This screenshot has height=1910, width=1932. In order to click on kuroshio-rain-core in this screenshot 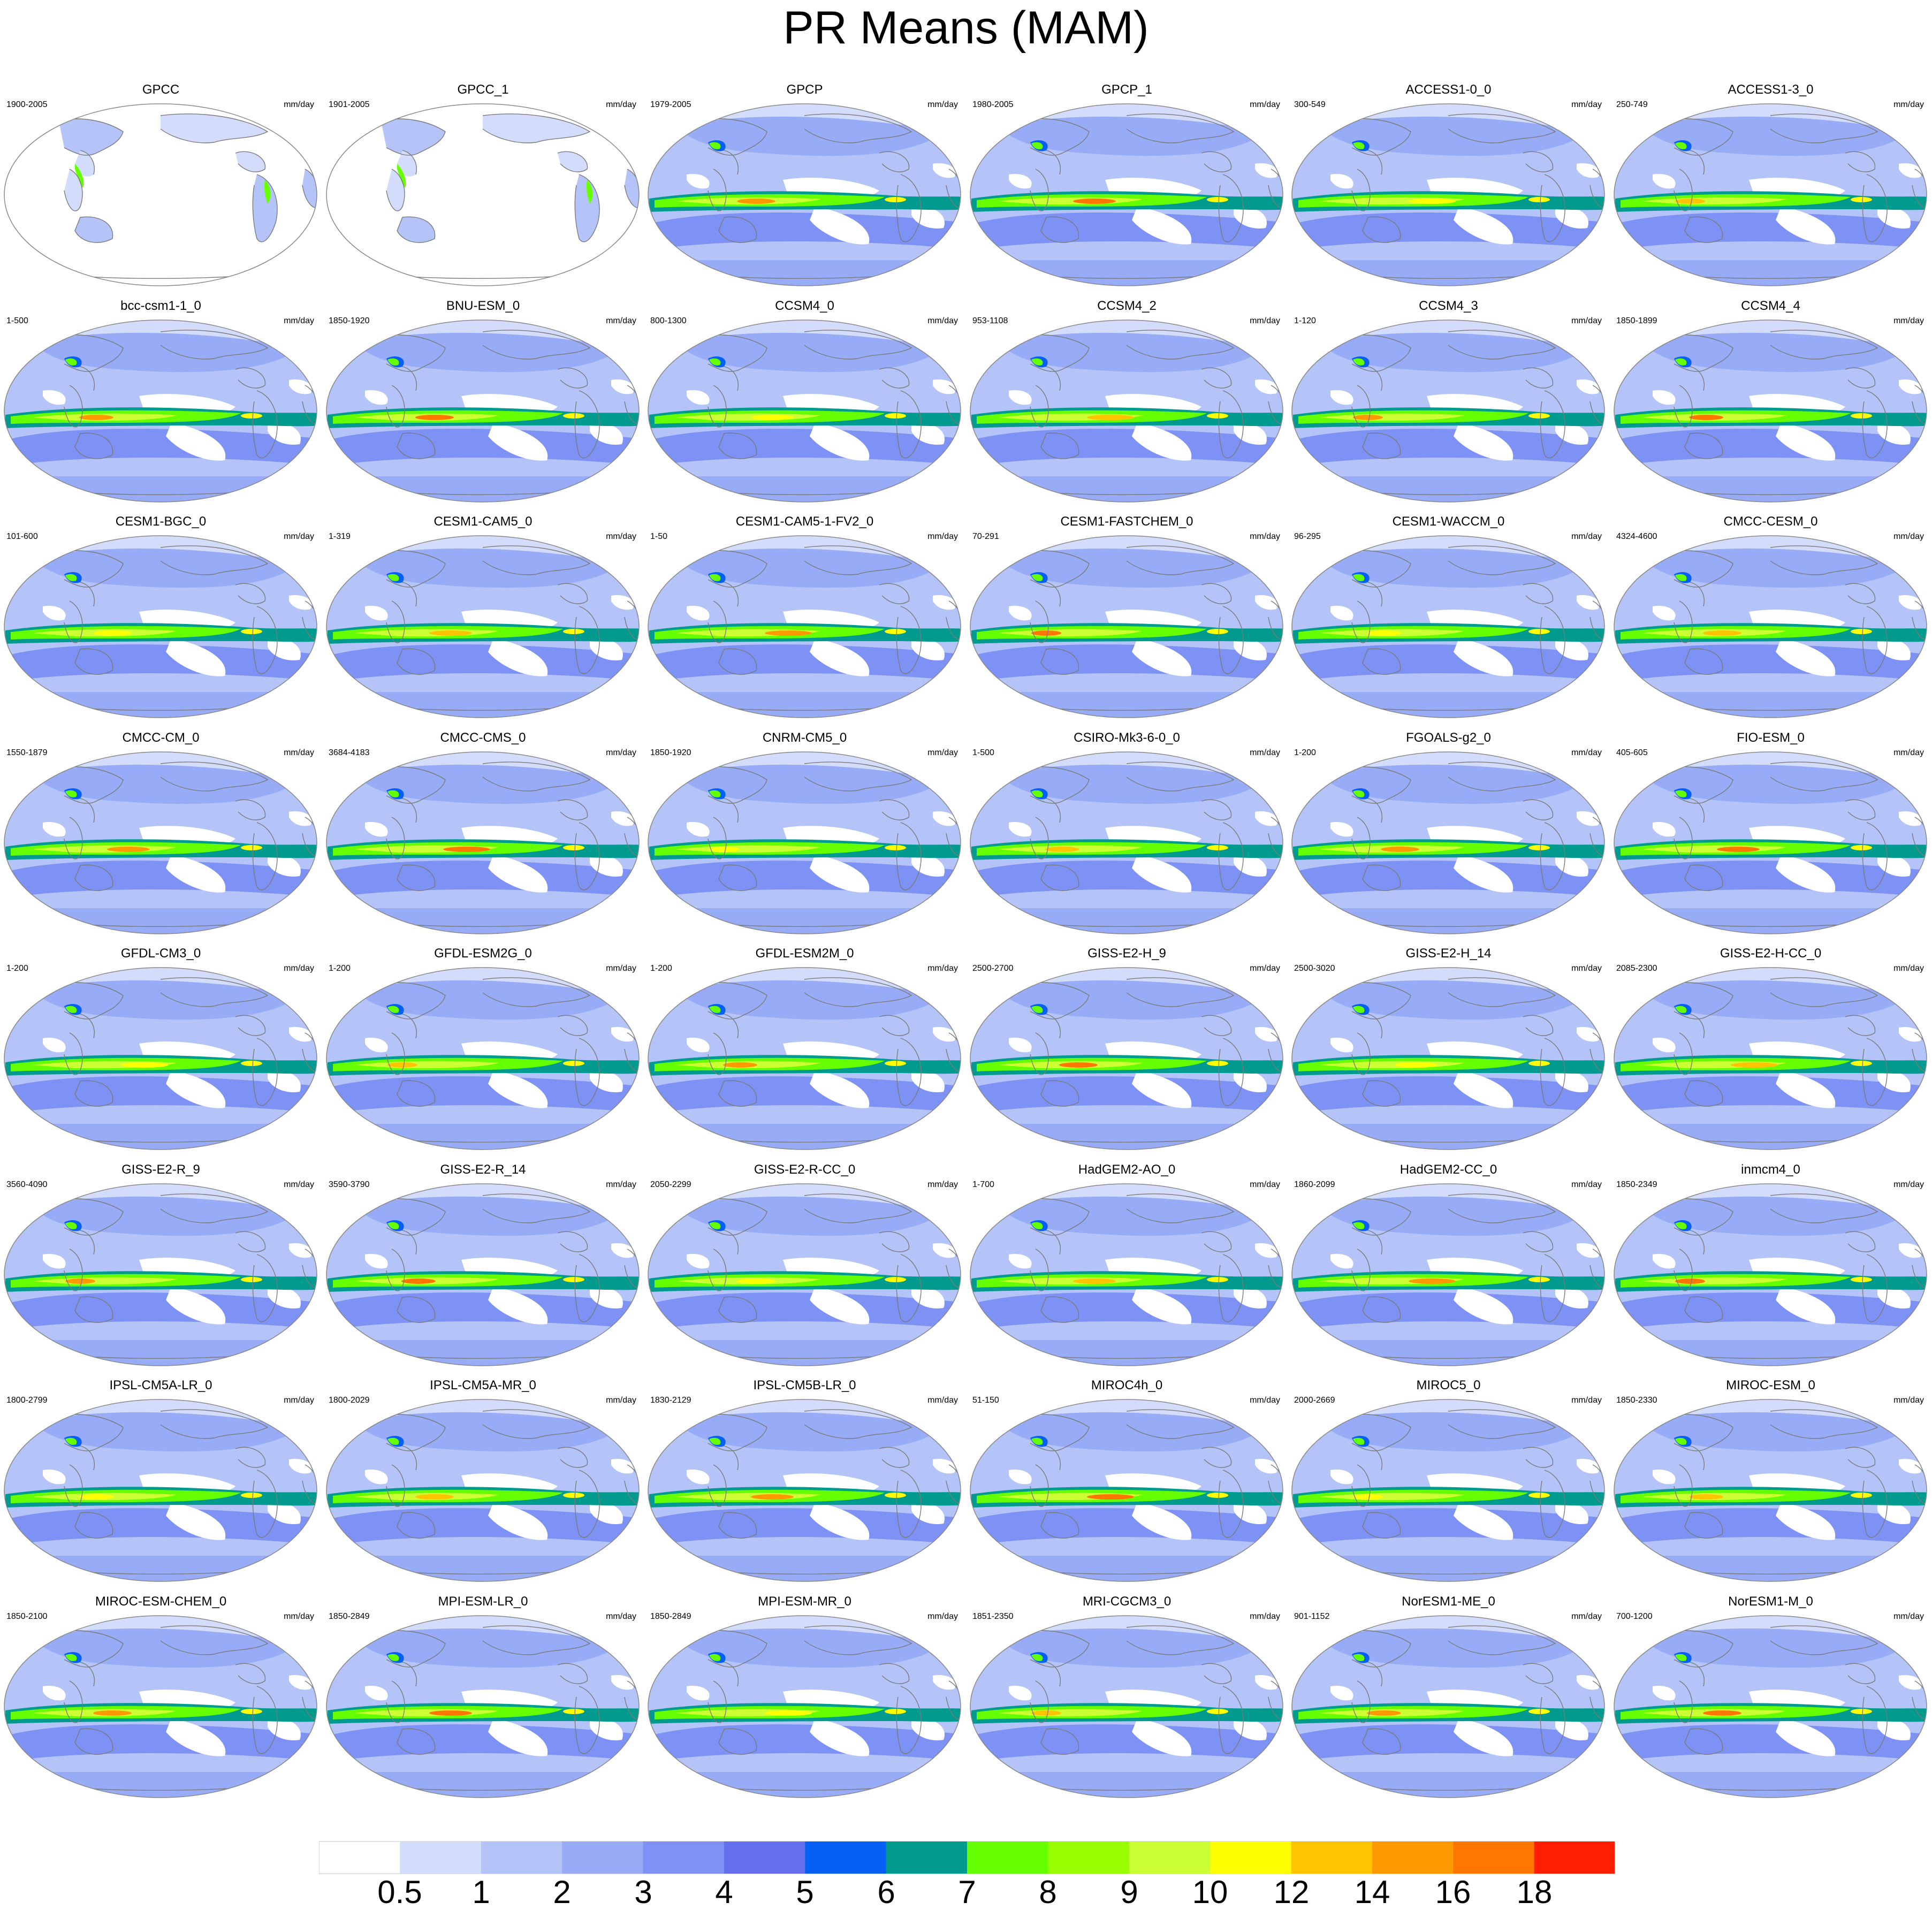, I will do `click(71, 793)`.